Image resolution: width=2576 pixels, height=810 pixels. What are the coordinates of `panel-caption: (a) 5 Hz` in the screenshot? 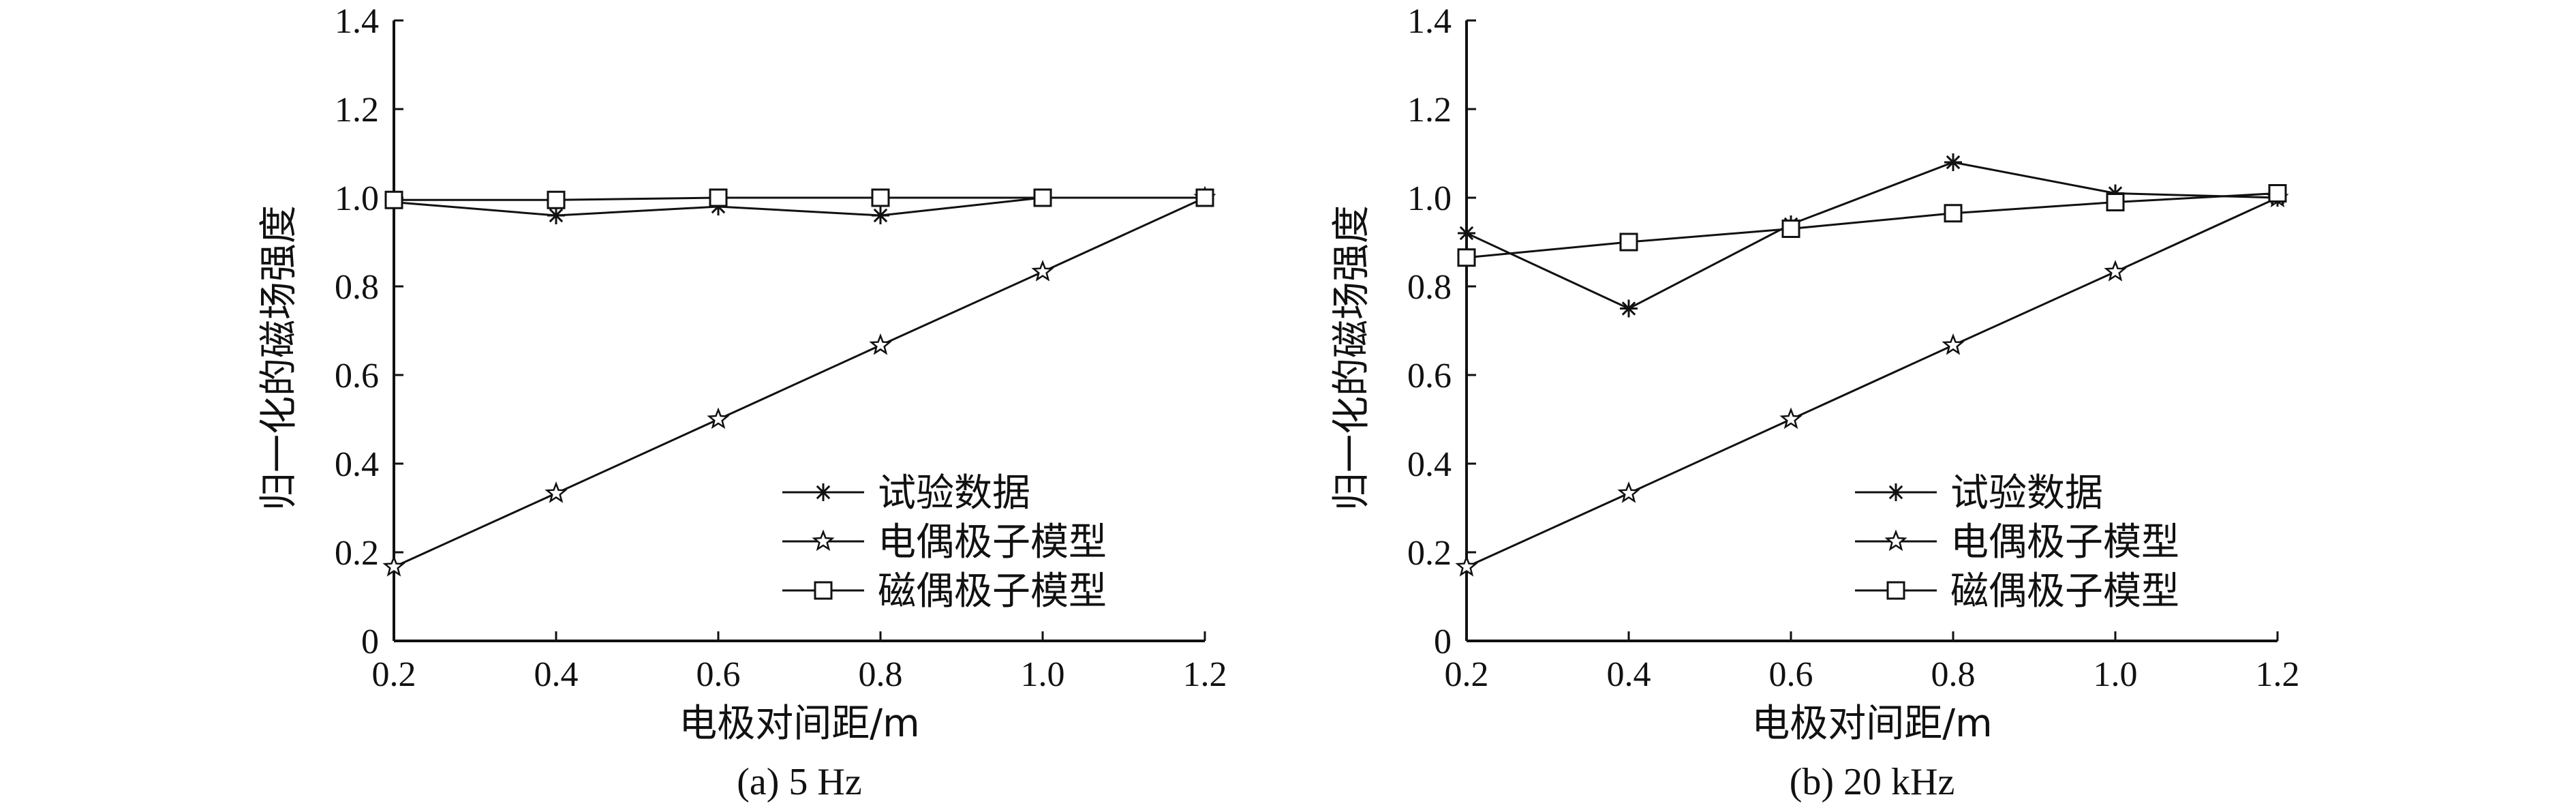 It's located at (799, 782).